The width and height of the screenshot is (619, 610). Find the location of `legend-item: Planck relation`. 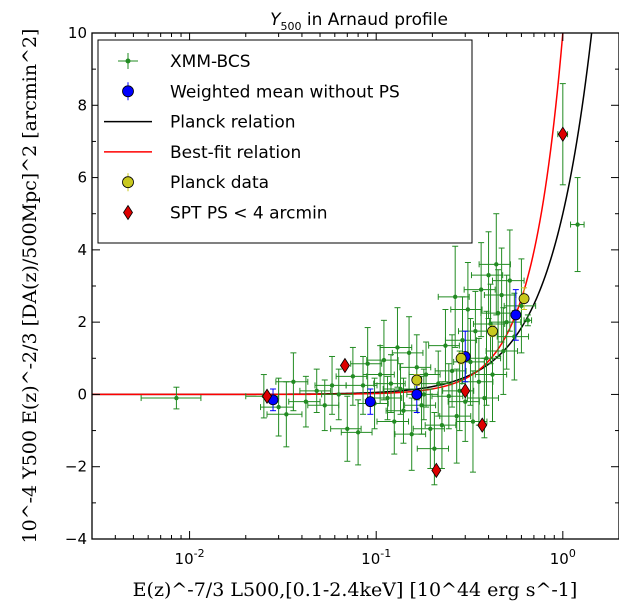

legend-item: Planck relation is located at coordinates (200, 123).